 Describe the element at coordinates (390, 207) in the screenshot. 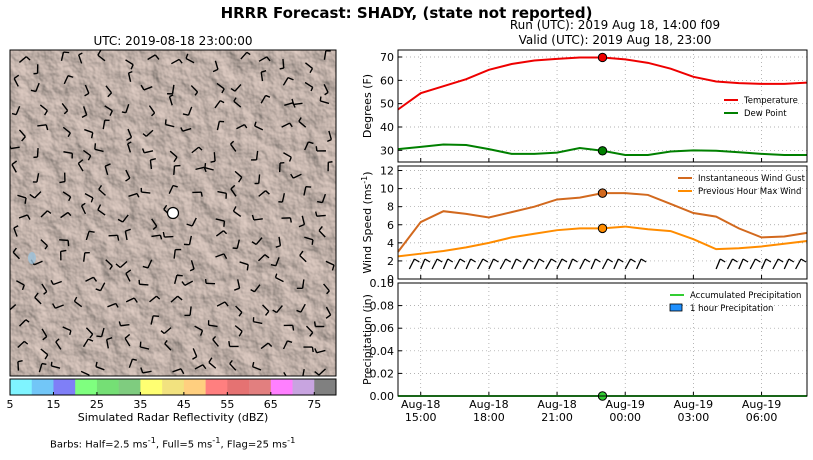

I see `y-tick-label: 8` at that location.